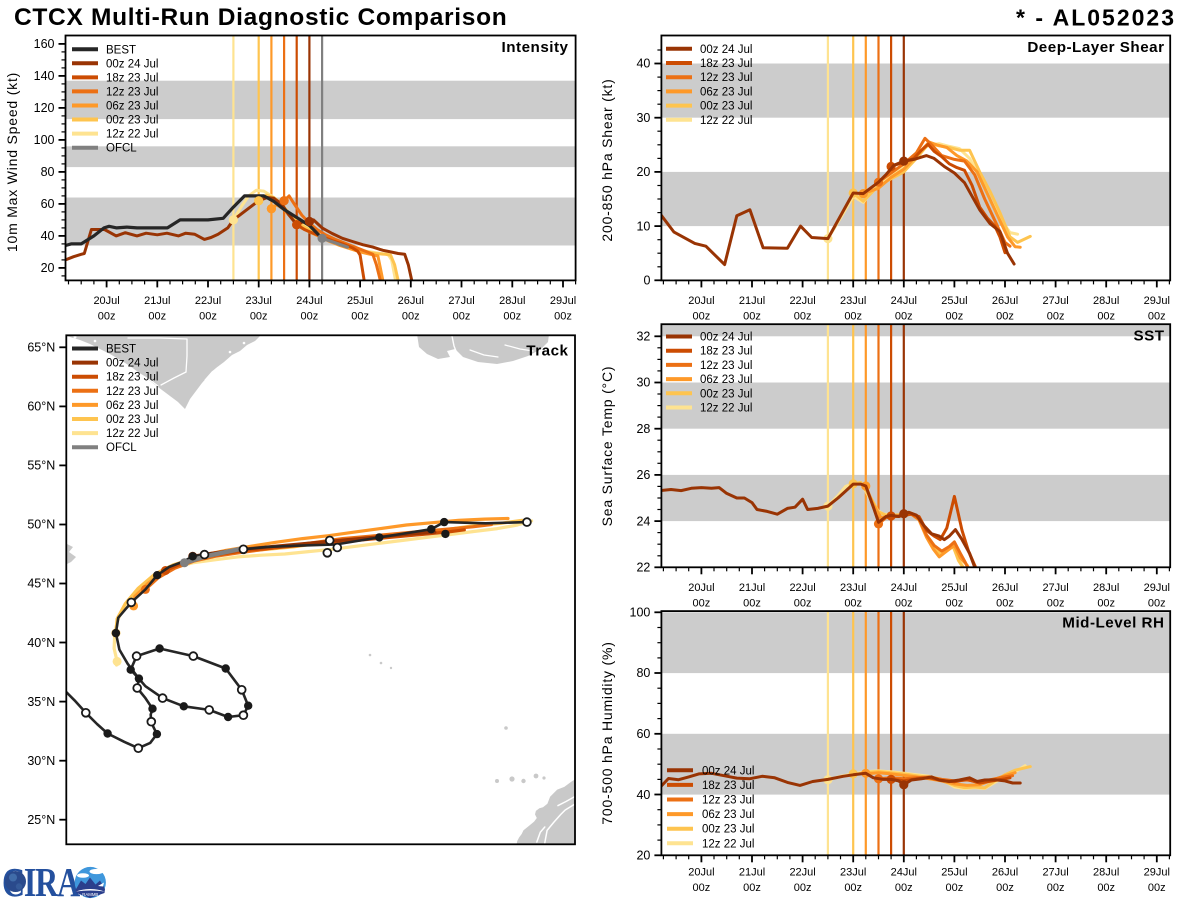 The height and width of the screenshot is (905, 1200). What do you see at coordinates (643, 429) in the screenshot?
I see `svg-text: 28` at bounding box center [643, 429].